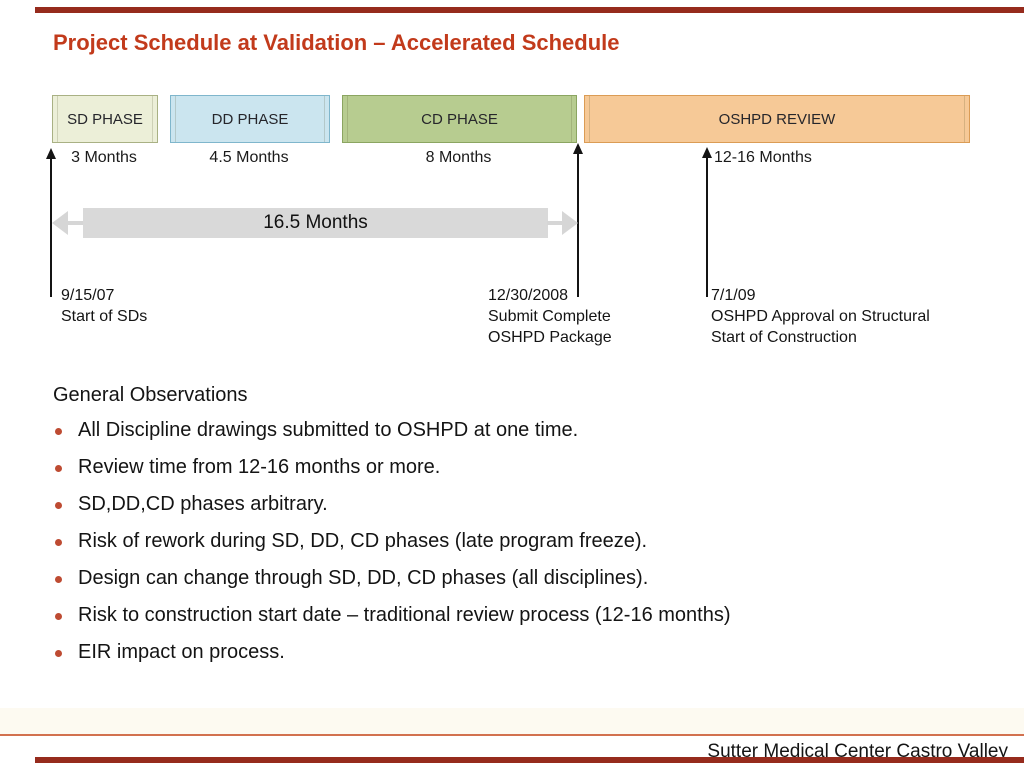  Describe the element at coordinates (529, 760) in the screenshot. I see `bottom-accent-bar` at that location.